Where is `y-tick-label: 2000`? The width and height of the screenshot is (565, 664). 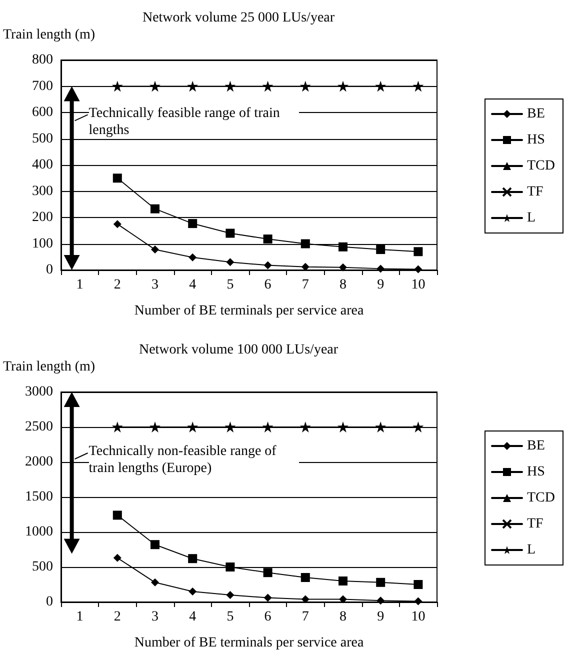
y-tick-label: 2000 is located at coordinates (39, 462).